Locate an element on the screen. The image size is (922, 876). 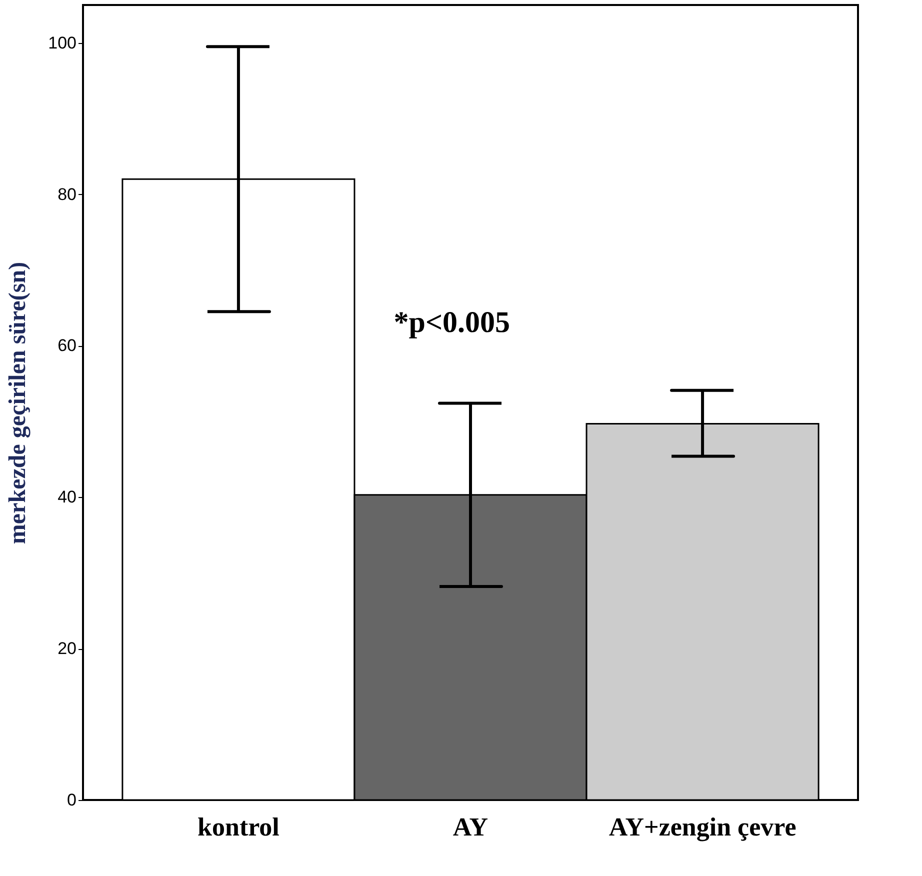
x-tick-label: AY is located at coordinates (470, 827).